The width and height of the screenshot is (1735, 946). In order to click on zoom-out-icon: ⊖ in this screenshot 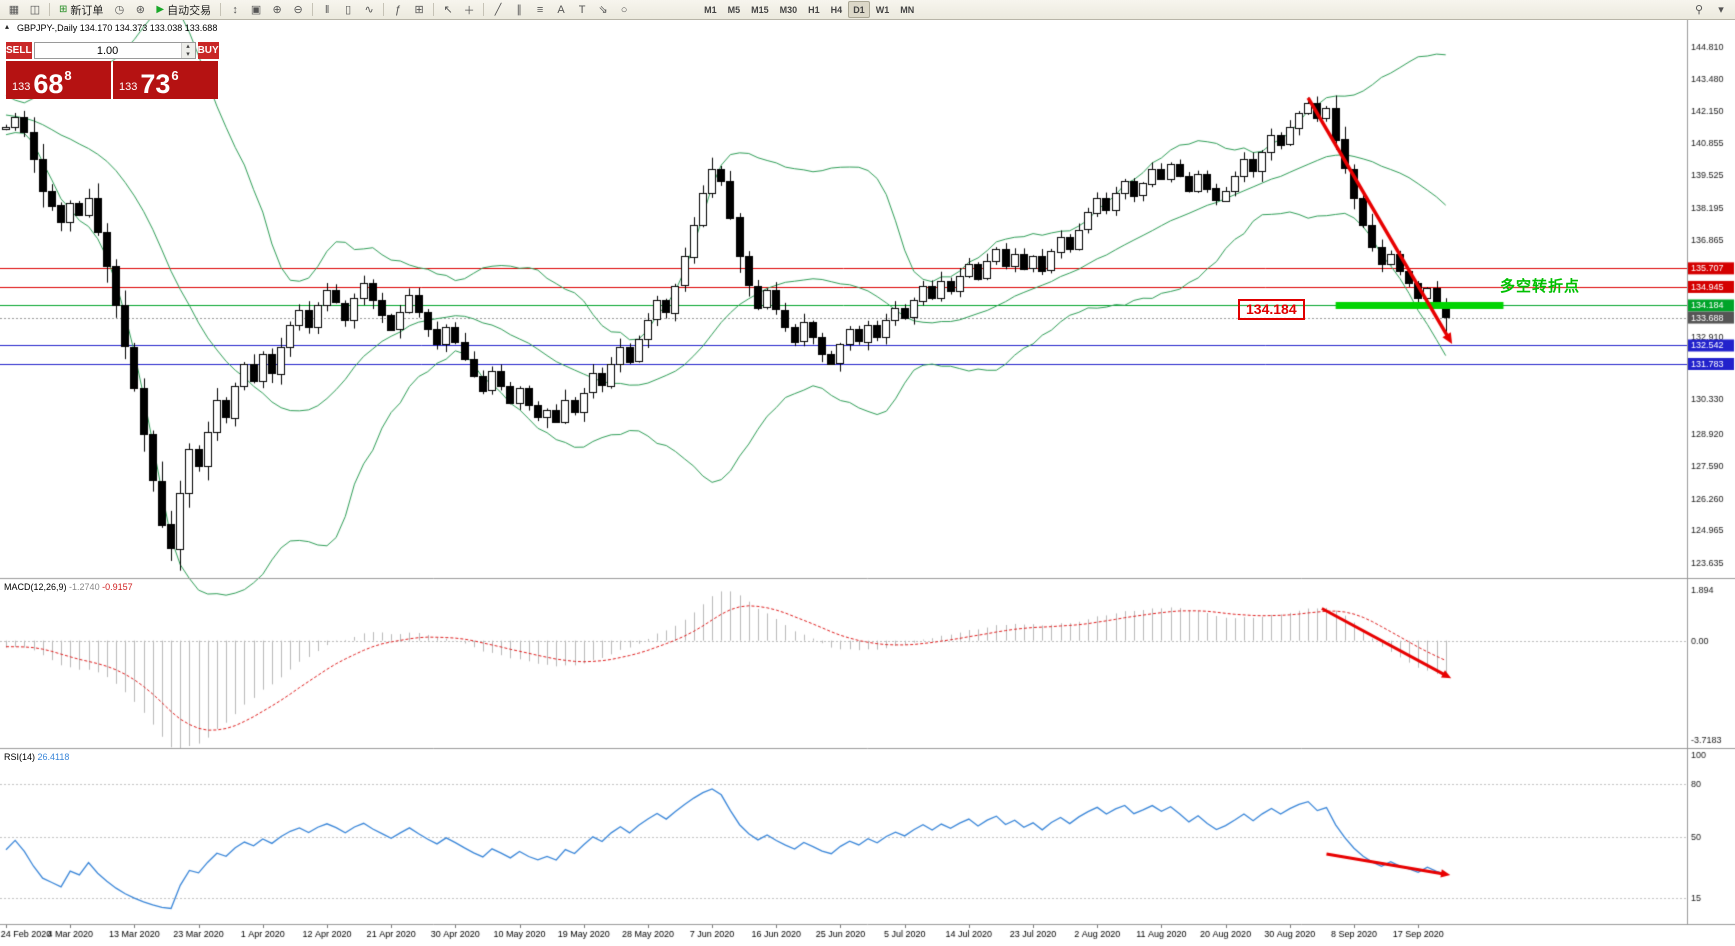, I will do `click(298, 10)`.